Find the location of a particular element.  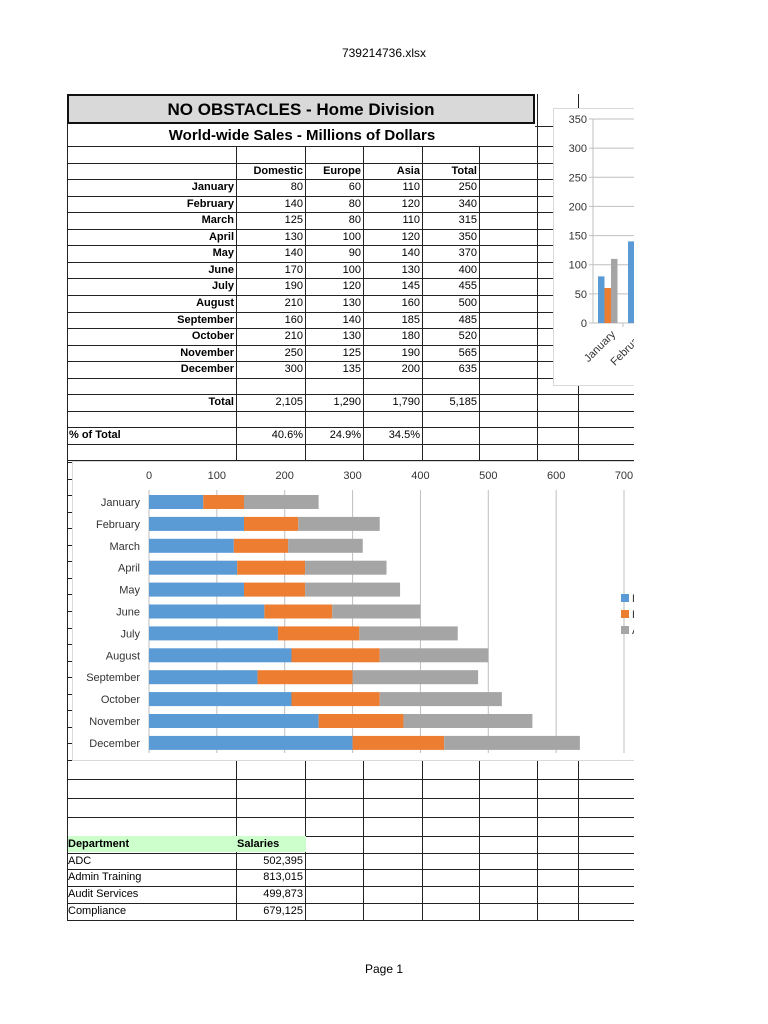

sales-value: 60 is located at coordinates (354, 187).